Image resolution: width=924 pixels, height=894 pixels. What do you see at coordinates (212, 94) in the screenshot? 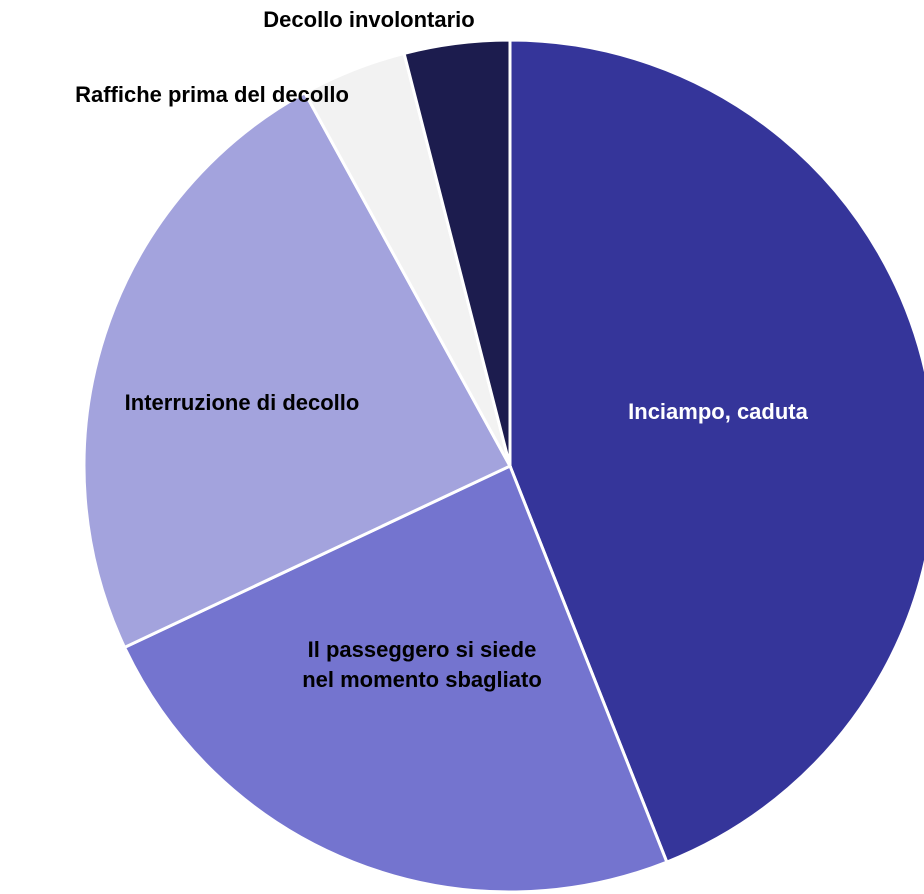
I see `slice-label: Raffiche prima del decollo` at bounding box center [212, 94].